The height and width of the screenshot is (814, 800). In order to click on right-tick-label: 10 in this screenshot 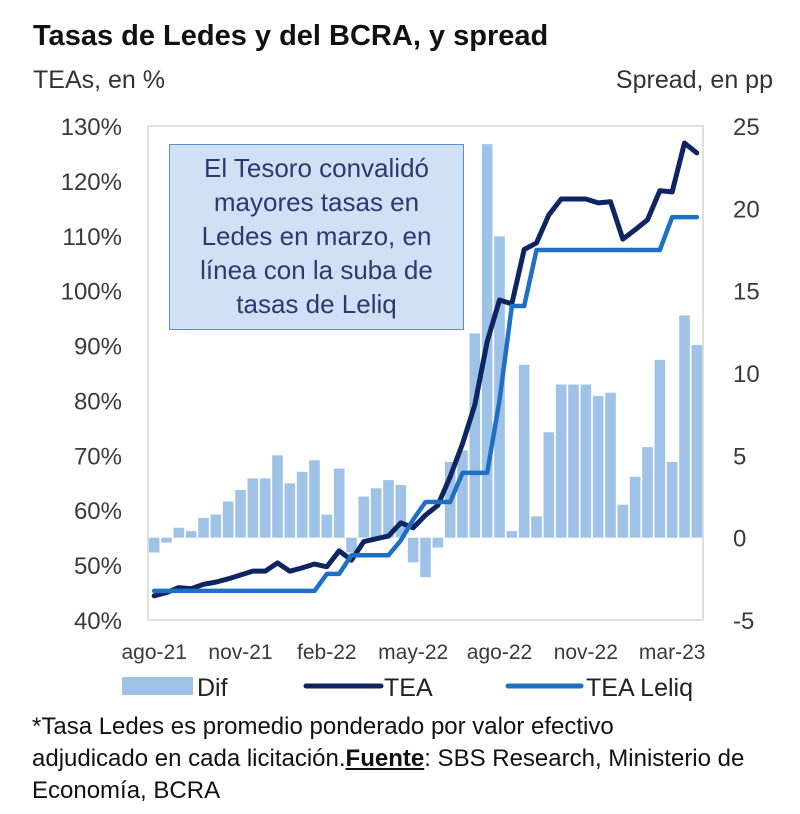, I will do `click(746, 374)`.